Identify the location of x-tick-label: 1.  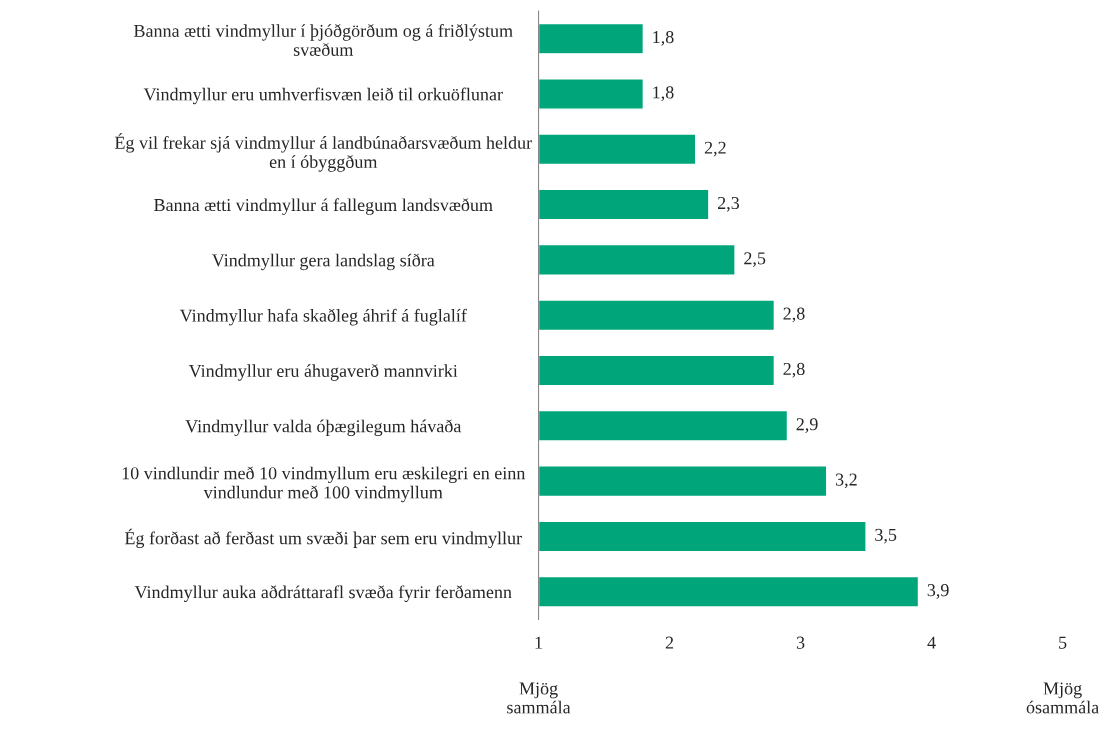
(538, 642).